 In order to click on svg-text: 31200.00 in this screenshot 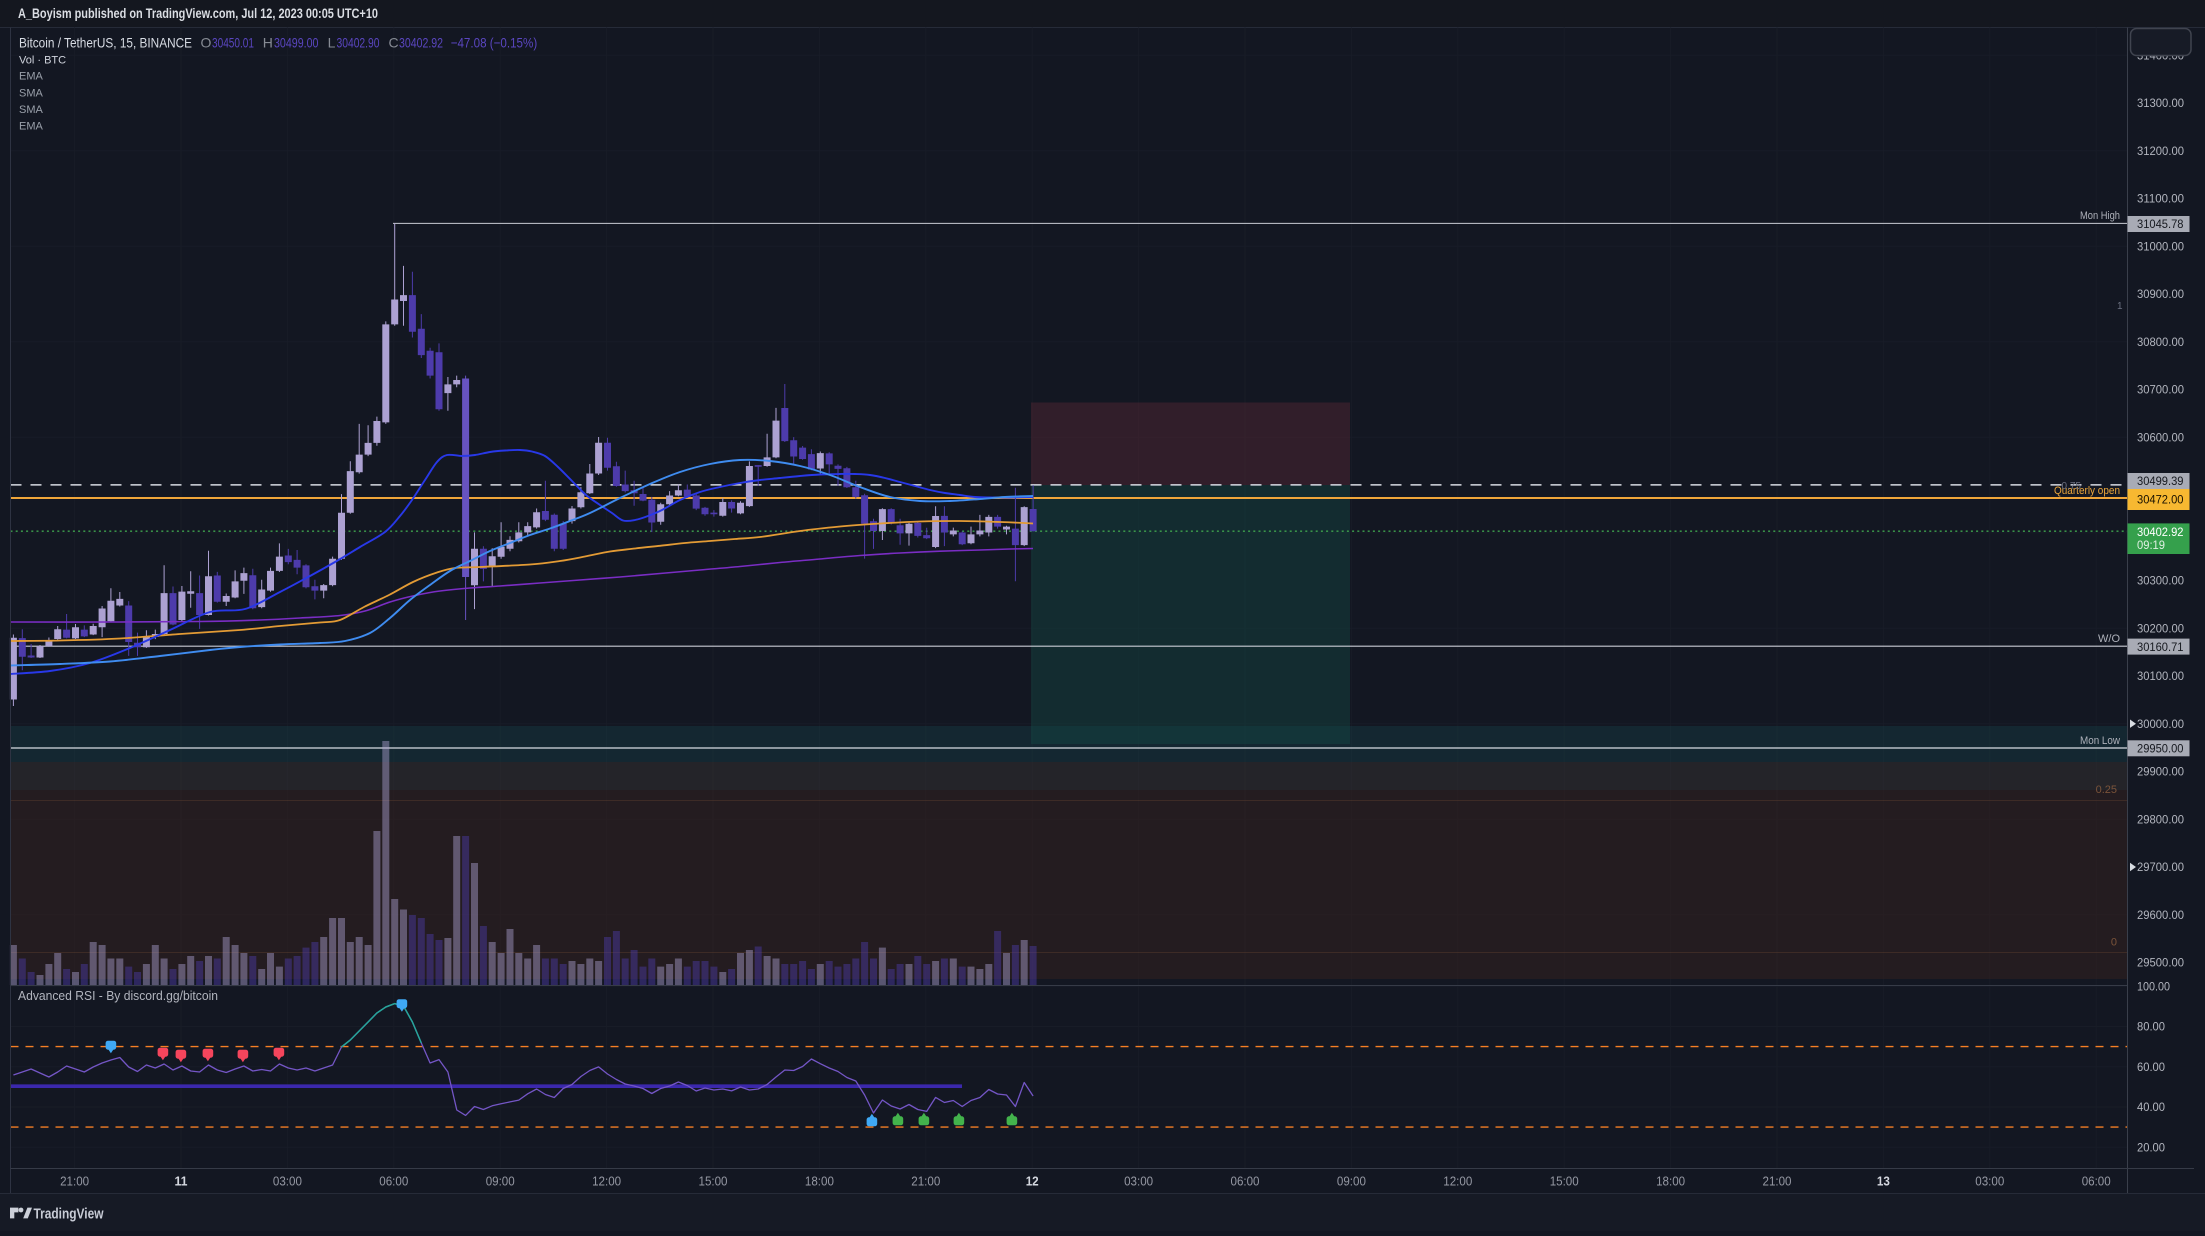, I will do `click(2160, 151)`.